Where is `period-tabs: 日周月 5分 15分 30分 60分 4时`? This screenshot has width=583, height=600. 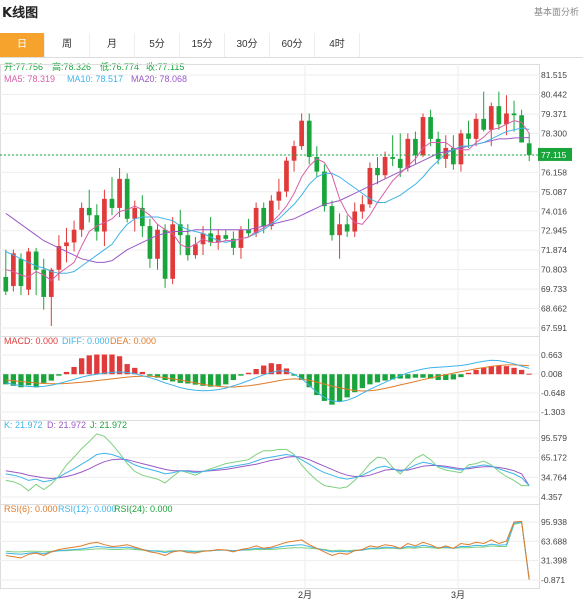
period-tabs: 日周月 5分 15分 30分 60分 4时 is located at coordinates (291, 45).